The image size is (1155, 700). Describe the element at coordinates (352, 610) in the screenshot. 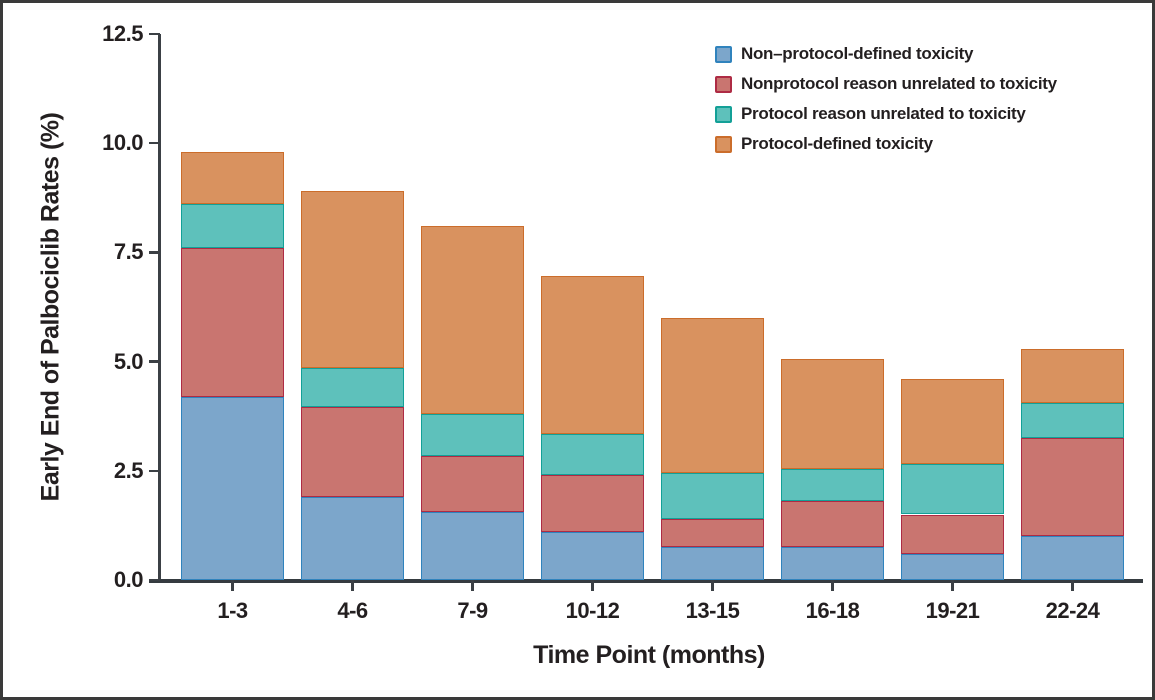

I see `x-tick-label: 4-6` at that location.